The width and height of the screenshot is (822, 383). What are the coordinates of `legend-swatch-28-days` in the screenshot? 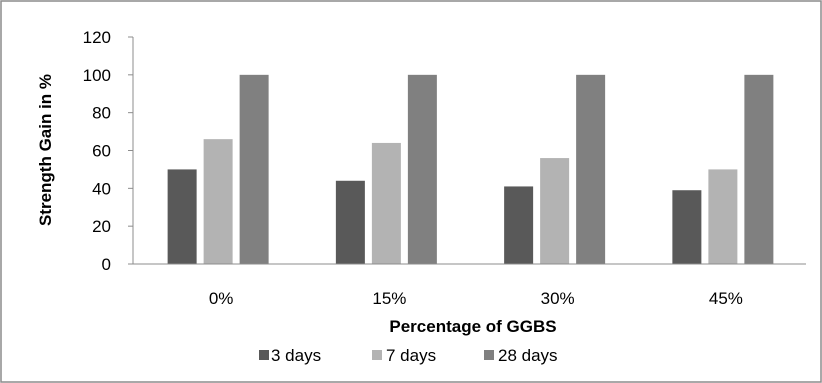 It's located at (489, 355).